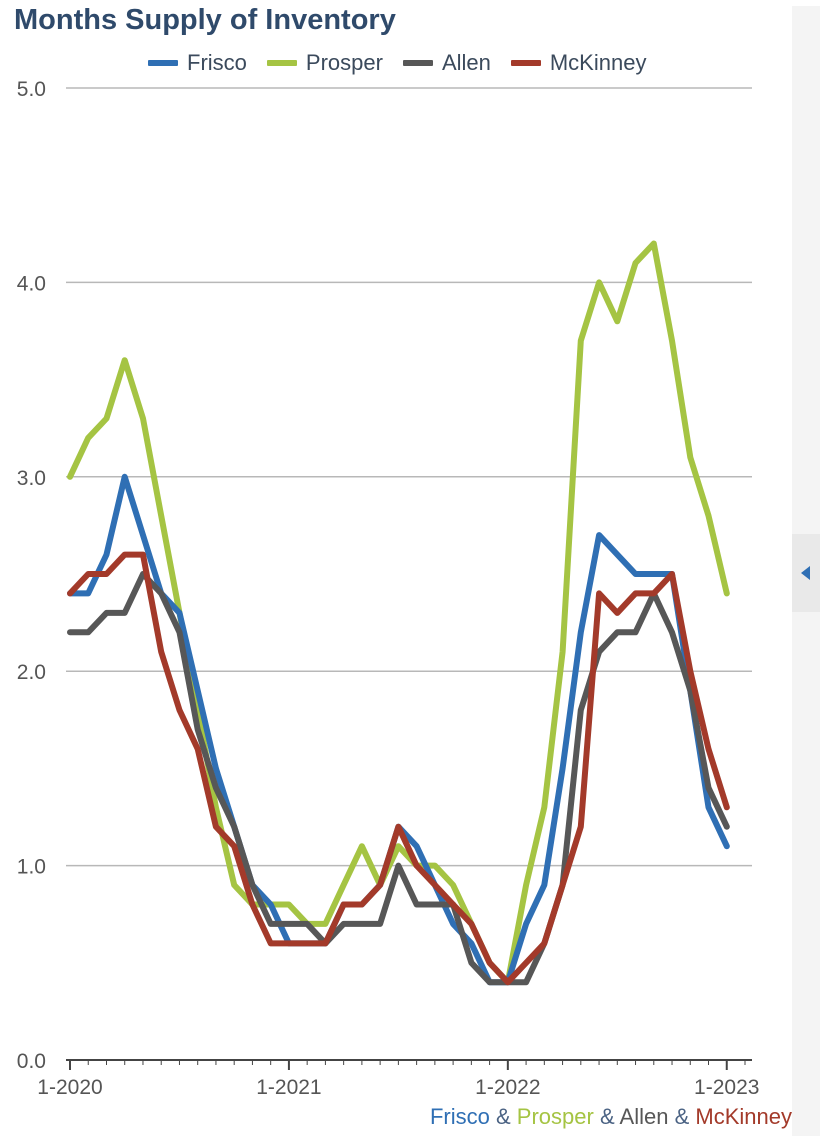 This screenshot has width=828, height=1136. Describe the element at coordinates (466, 62) in the screenshot. I see `legend-label-allen: Allen` at that location.